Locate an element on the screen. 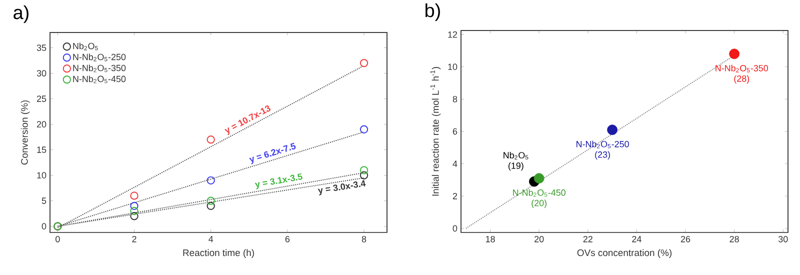  x-tick-label: 0 is located at coordinates (58, 239).